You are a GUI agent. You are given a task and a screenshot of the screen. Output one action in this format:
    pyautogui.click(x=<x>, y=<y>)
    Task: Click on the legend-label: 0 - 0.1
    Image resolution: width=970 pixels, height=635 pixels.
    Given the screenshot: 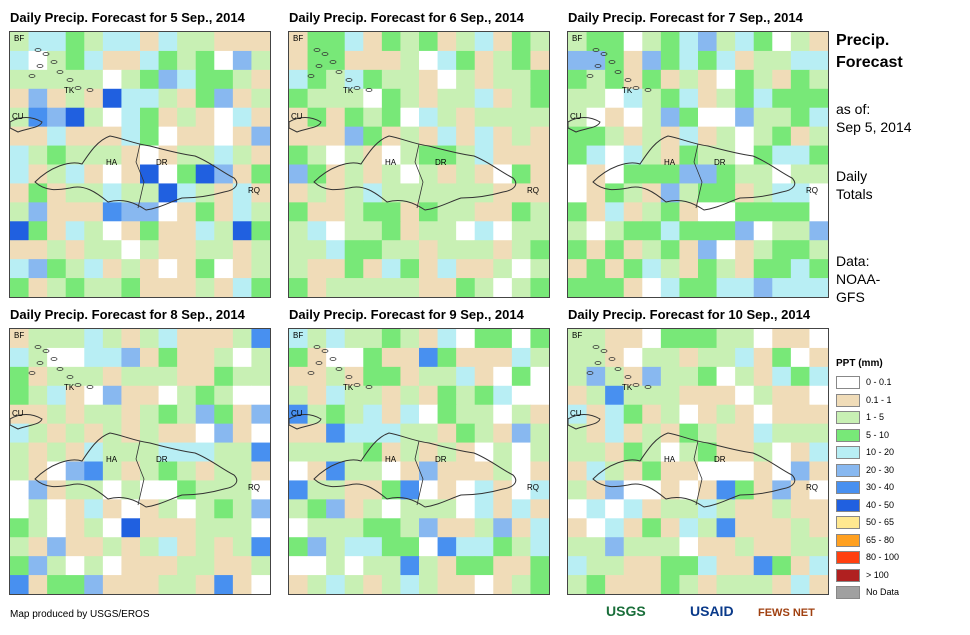 What is the action you would take?
    pyautogui.click(x=879, y=382)
    